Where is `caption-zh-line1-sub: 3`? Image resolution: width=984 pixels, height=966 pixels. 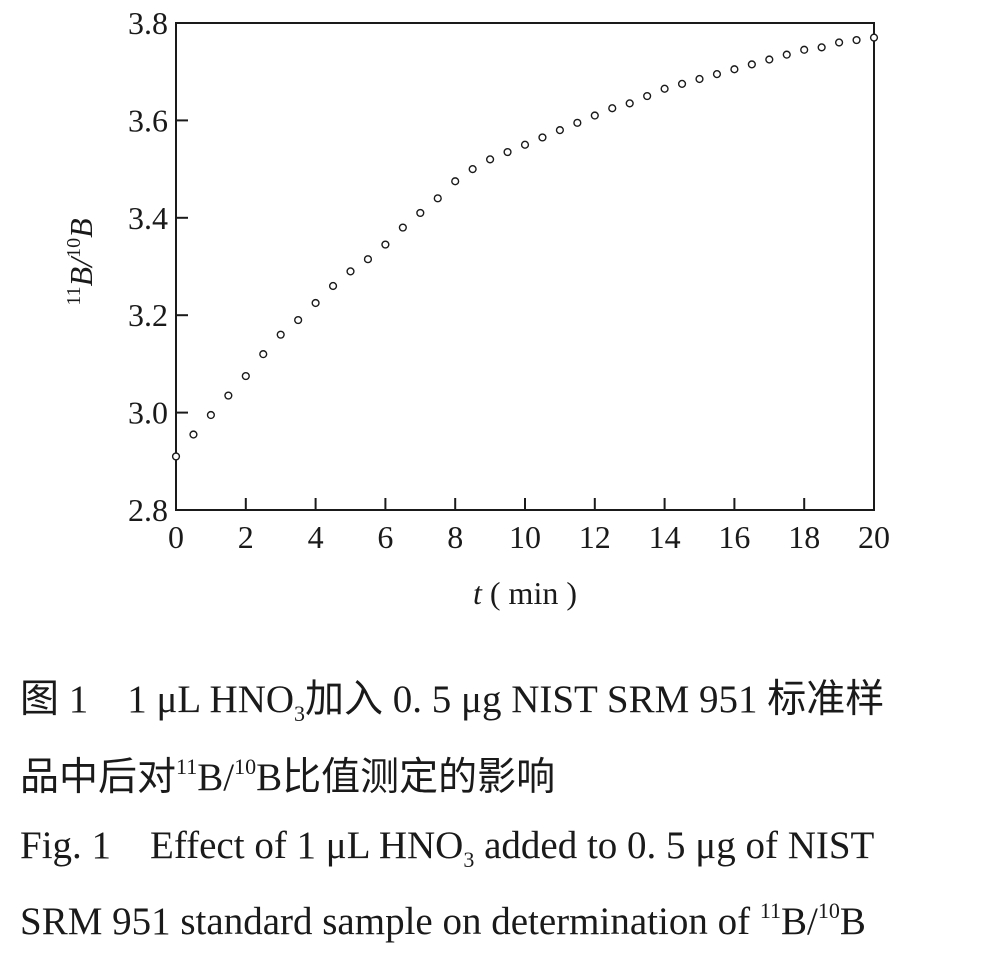
caption-zh-line1-sub: 3 is located at coordinates (300, 713).